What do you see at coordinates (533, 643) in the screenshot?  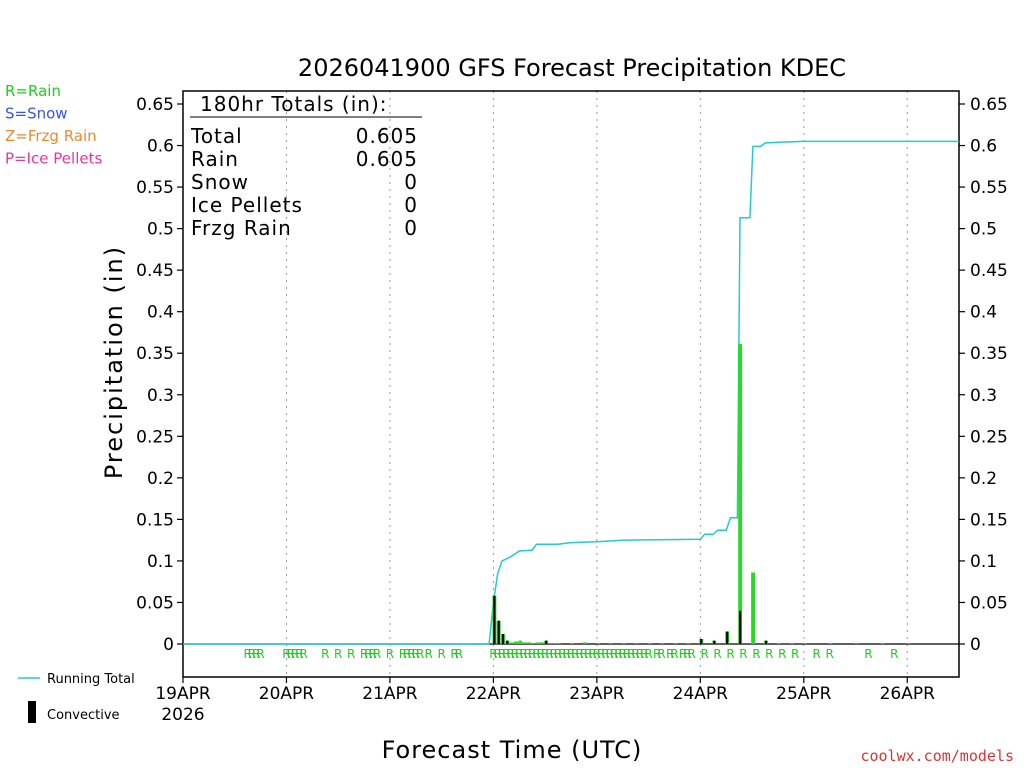 I see `precip-bar-h81` at bounding box center [533, 643].